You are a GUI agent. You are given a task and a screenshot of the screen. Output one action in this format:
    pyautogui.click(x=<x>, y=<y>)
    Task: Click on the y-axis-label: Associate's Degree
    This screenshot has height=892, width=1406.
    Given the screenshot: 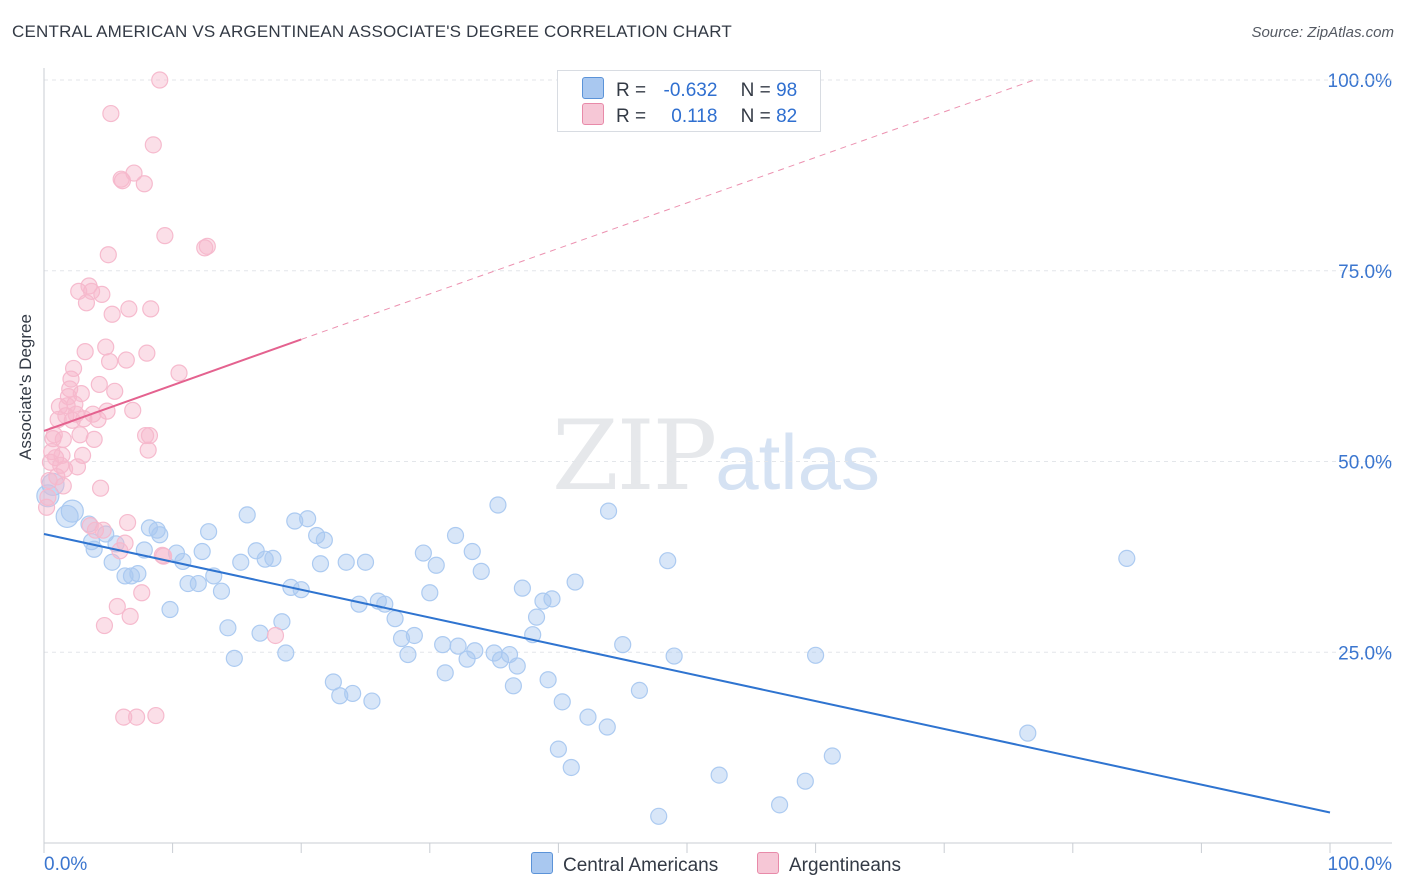 What is the action you would take?
    pyautogui.click(x=25, y=387)
    